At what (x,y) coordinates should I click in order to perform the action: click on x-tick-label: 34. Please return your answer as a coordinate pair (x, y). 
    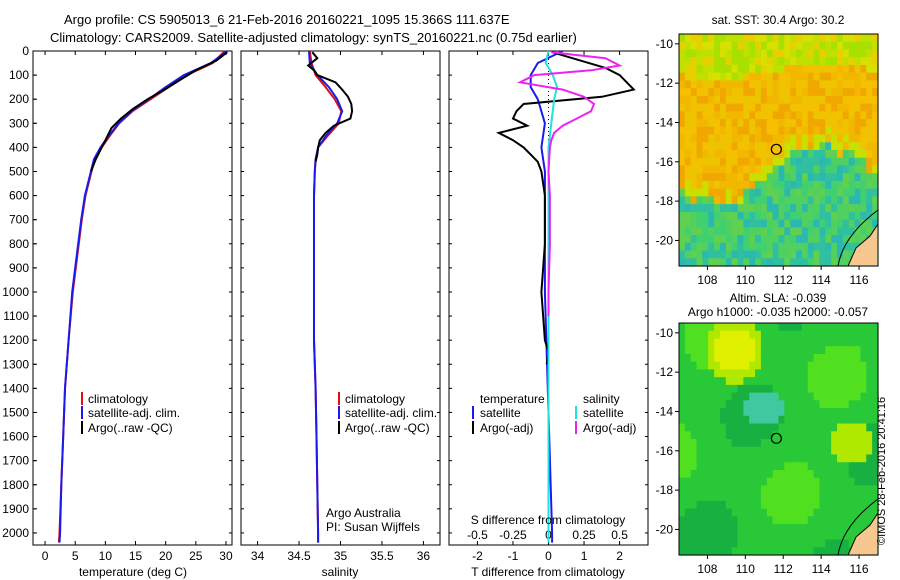
    Looking at the image, I should click on (258, 556).